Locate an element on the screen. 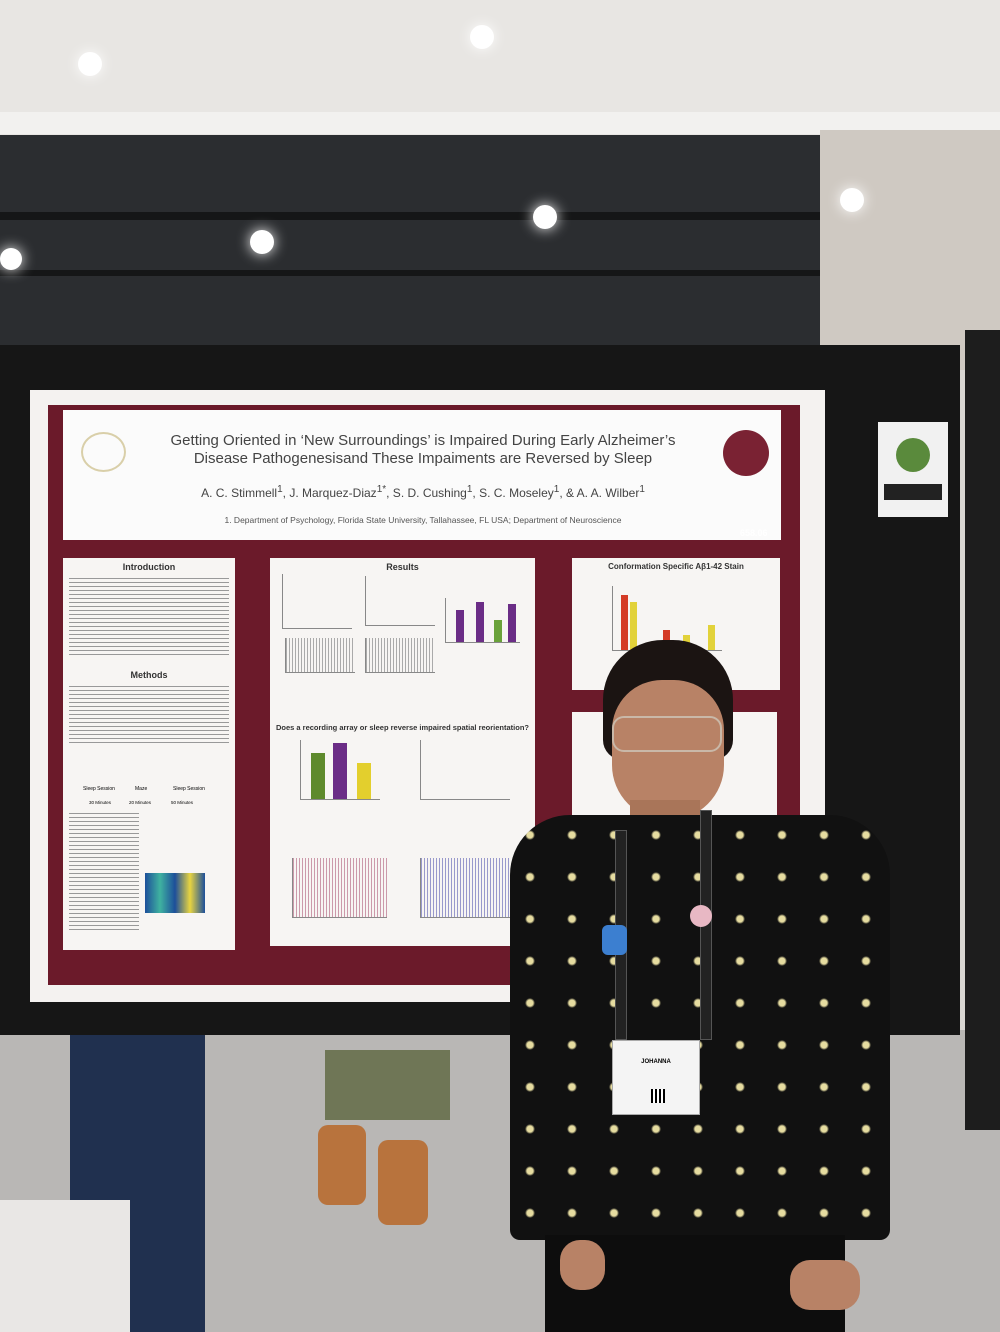 The image size is (1000, 1332). author-name: , S. C. Moseley is located at coordinates (513, 493).